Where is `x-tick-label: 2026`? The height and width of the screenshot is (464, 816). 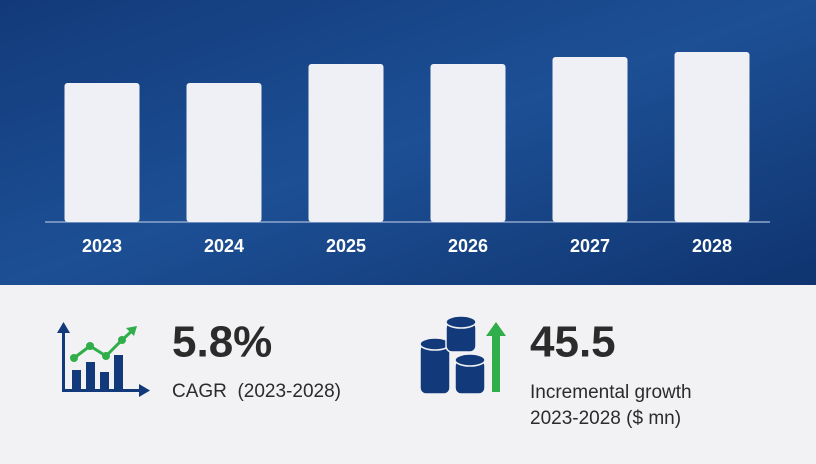
x-tick-label: 2026 is located at coordinates (468, 246).